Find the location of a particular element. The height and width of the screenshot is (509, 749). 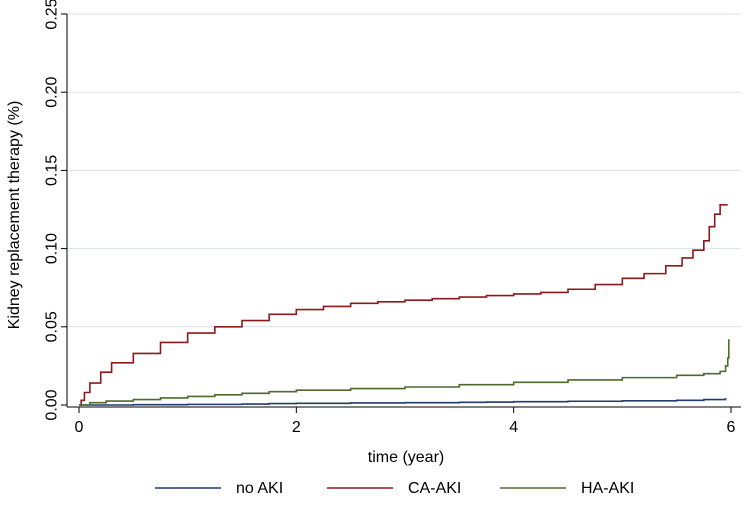

y-tick-label-0: 0.00 is located at coordinates (52, 404).